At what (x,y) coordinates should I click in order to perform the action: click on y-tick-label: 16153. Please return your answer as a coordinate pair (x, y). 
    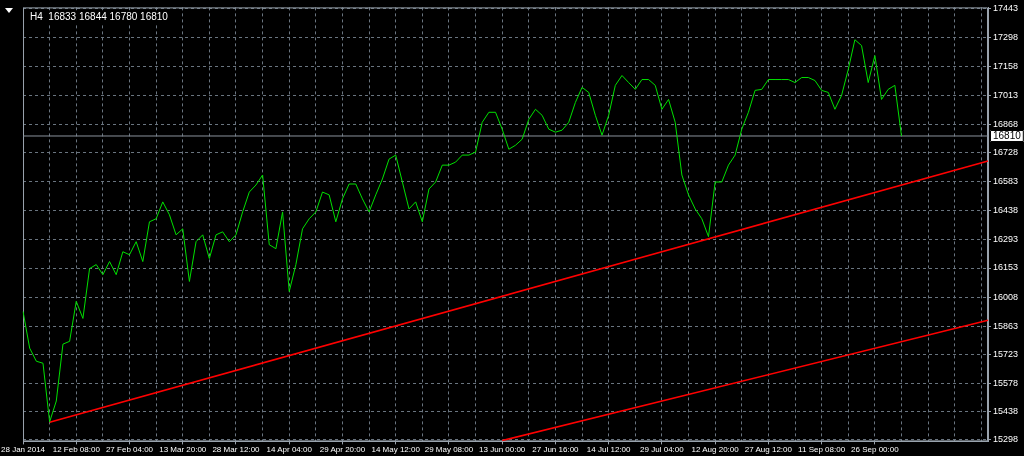
    Looking at the image, I should click on (1006, 267).